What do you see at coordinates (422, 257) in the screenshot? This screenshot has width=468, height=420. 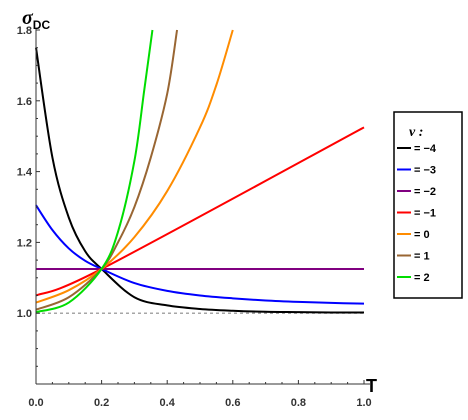 I see `legend-label: = 1` at bounding box center [422, 257].